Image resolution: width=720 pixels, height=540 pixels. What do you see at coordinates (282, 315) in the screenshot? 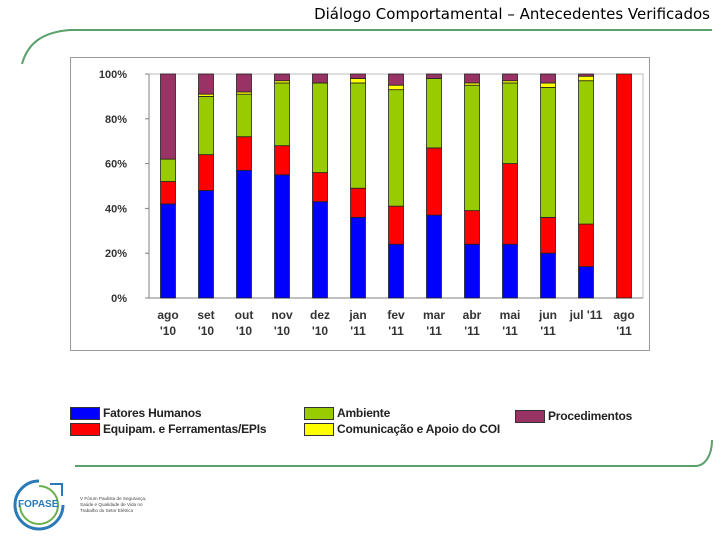
I see `x-tick-label: nov` at bounding box center [282, 315].